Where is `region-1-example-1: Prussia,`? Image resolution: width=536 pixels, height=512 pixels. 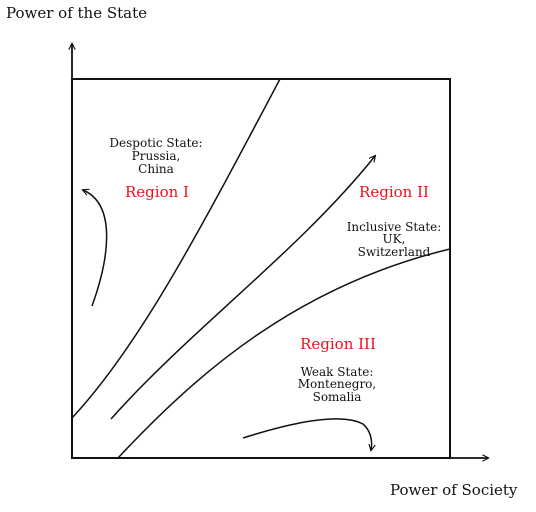
region-1-example-1: Prussia, is located at coordinates (156, 156).